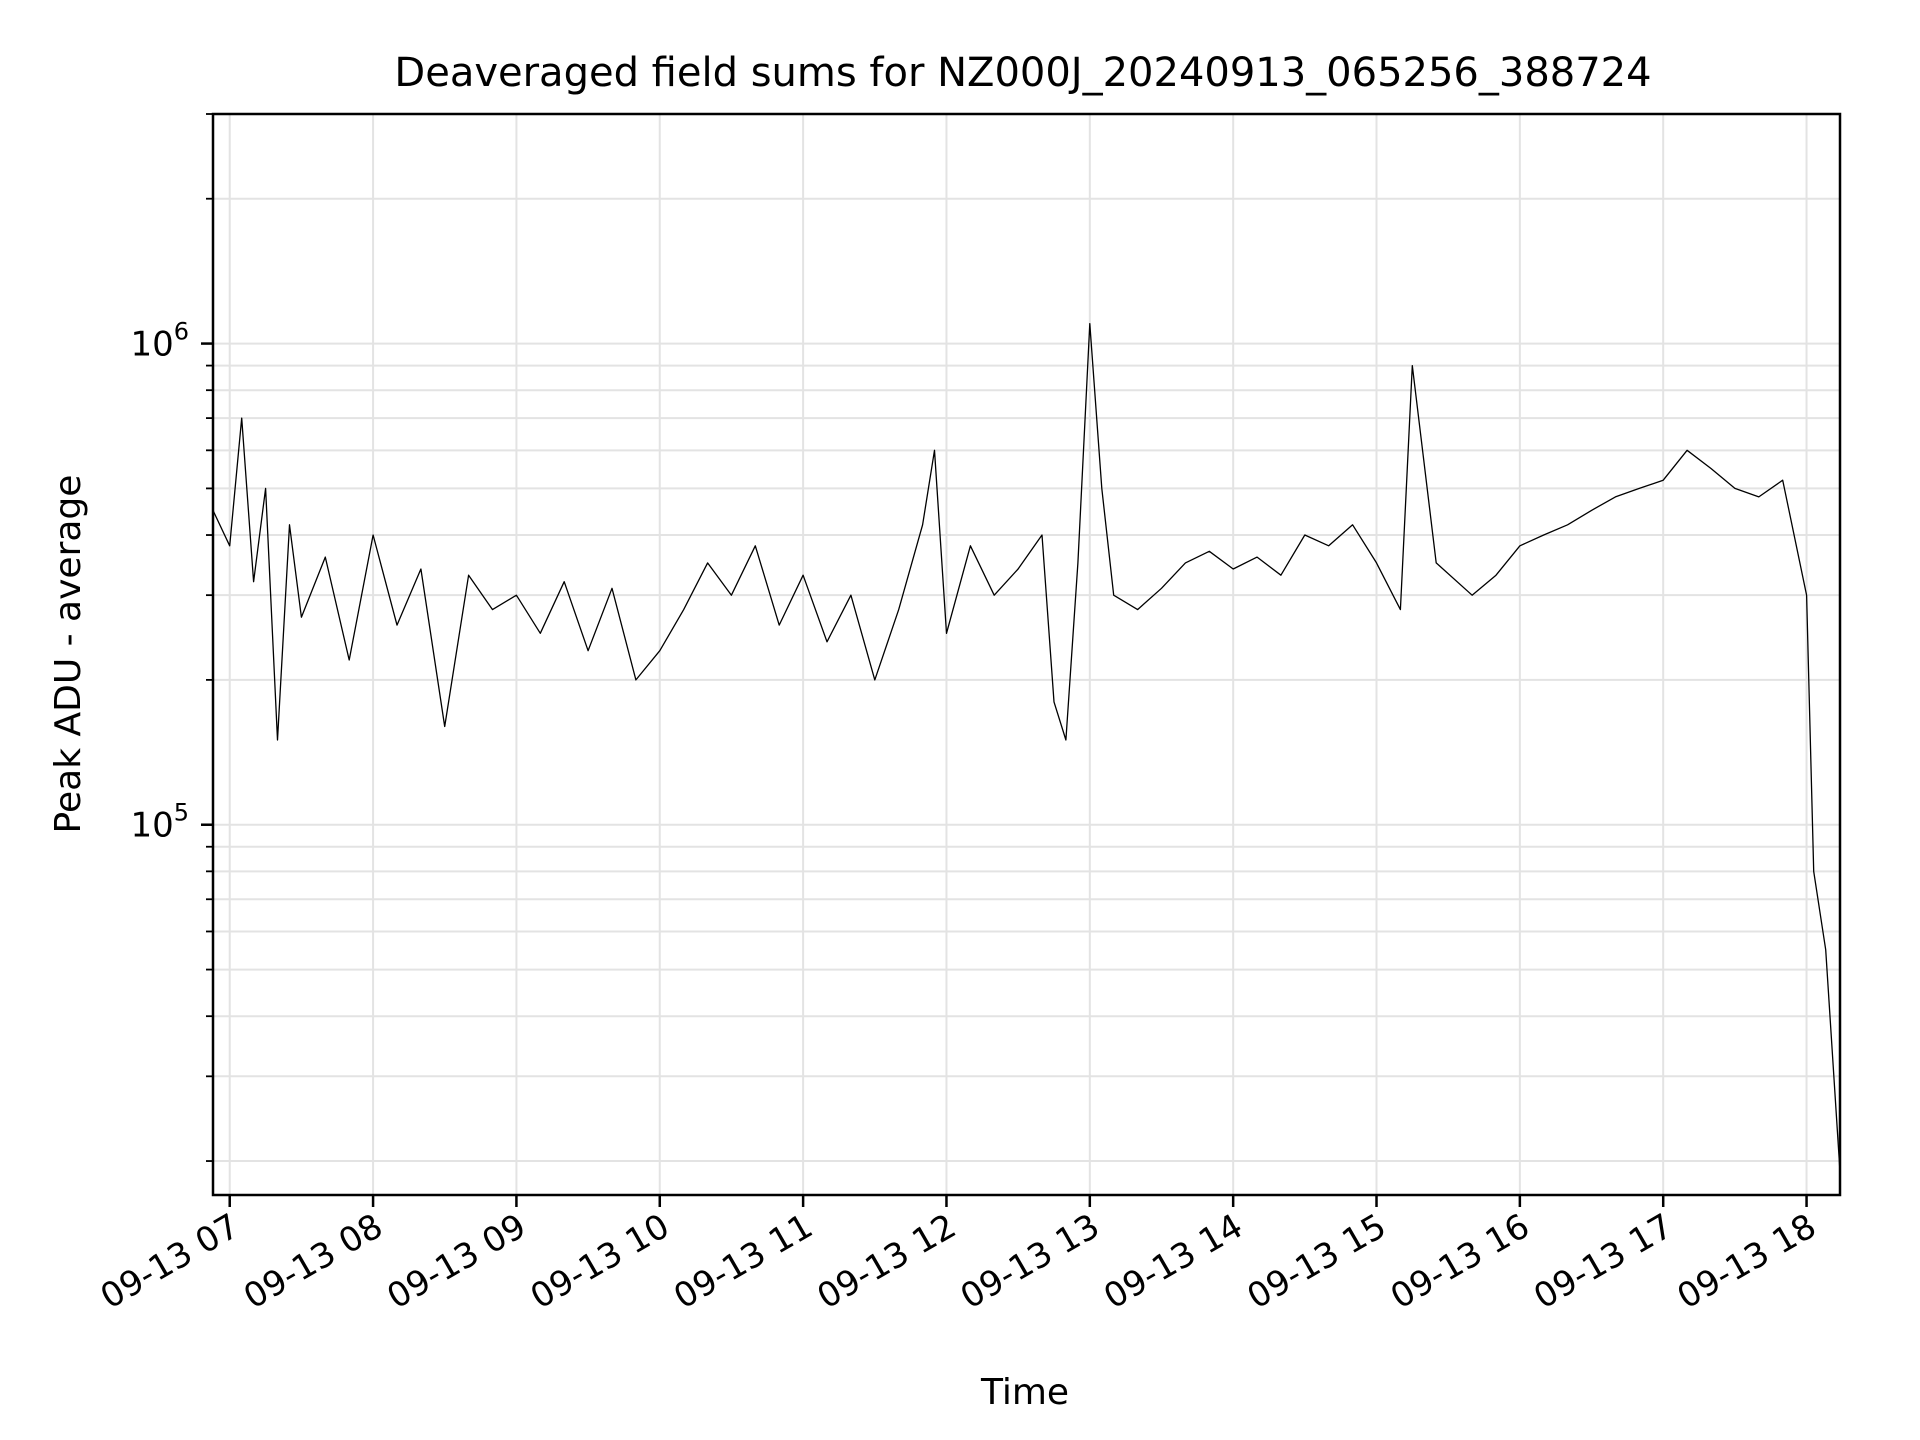 The height and width of the screenshot is (1440, 1920). I want to click on y-tick-label: 10⁶, so click(159, 341).